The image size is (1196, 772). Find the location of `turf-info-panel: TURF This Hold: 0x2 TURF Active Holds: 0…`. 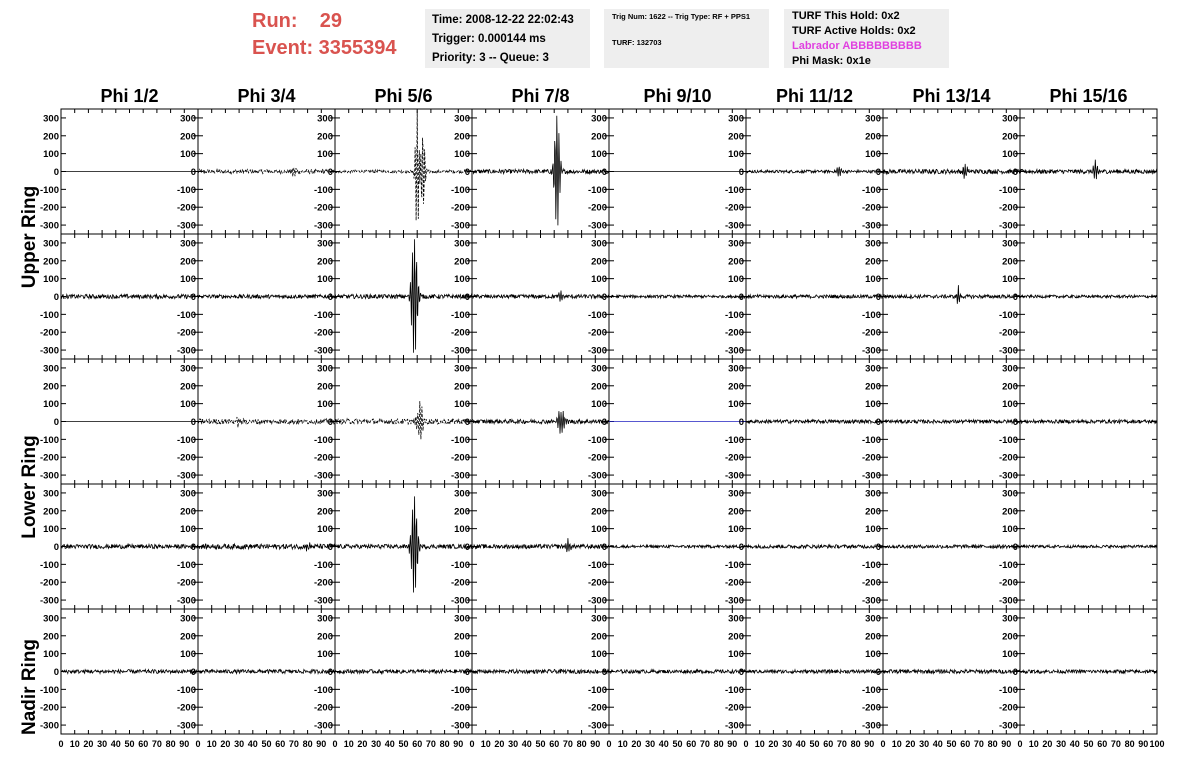

turf-info-panel: TURF This Hold: 0x2 TURF Active Holds: 0… is located at coordinates (866, 38).